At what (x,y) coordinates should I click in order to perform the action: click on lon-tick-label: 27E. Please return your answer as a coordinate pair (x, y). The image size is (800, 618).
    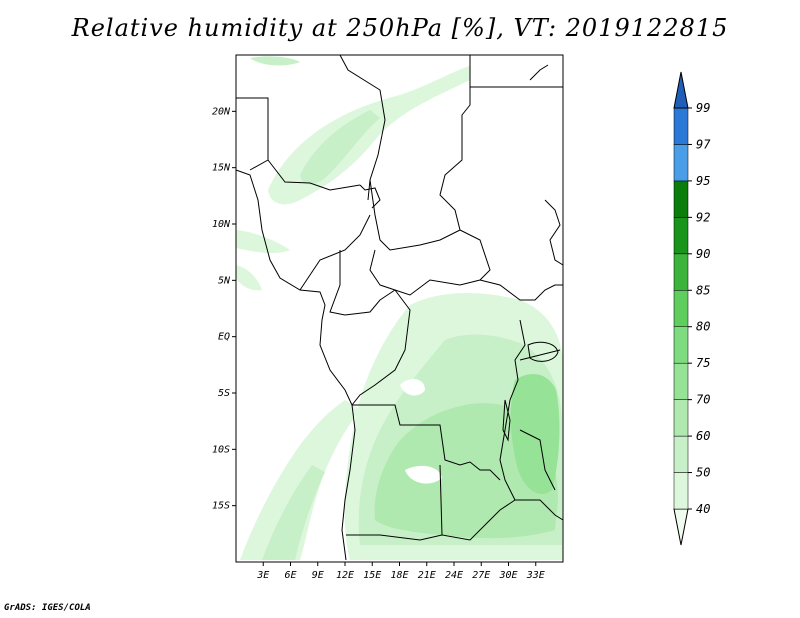
    Looking at the image, I should click on (481, 575).